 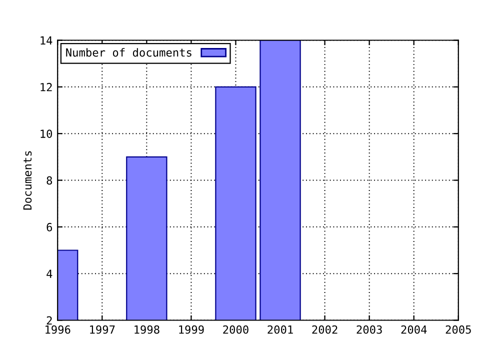 I want to click on y-axis-title: Documents, so click(x=27, y=180).